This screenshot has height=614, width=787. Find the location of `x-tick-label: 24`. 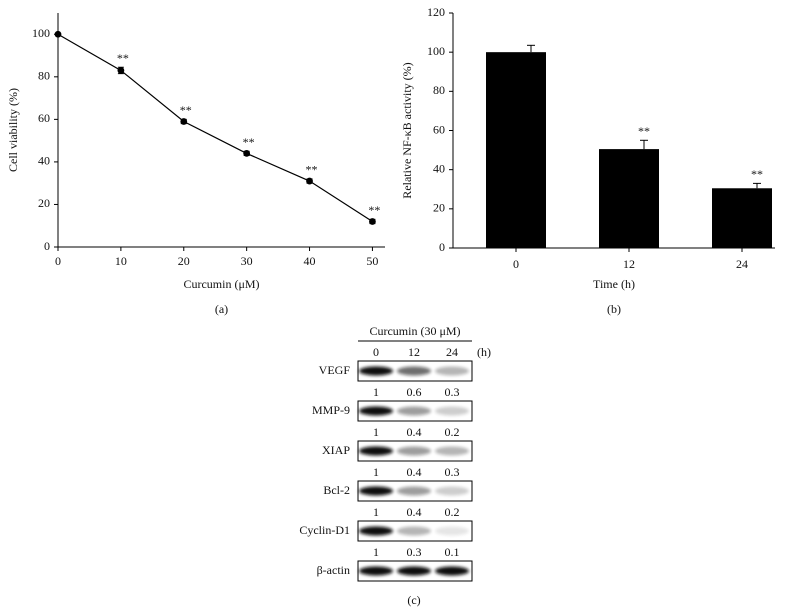

x-tick-label: 24 is located at coordinates (742, 264).